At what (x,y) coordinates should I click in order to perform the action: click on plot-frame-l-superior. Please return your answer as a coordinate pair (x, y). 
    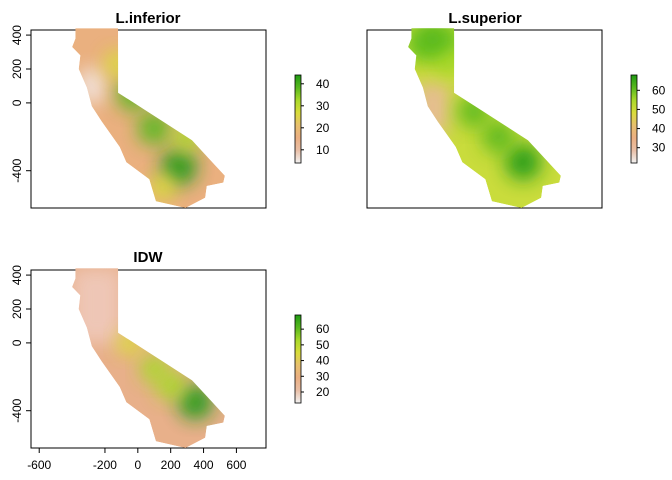
    Looking at the image, I should click on (484, 119).